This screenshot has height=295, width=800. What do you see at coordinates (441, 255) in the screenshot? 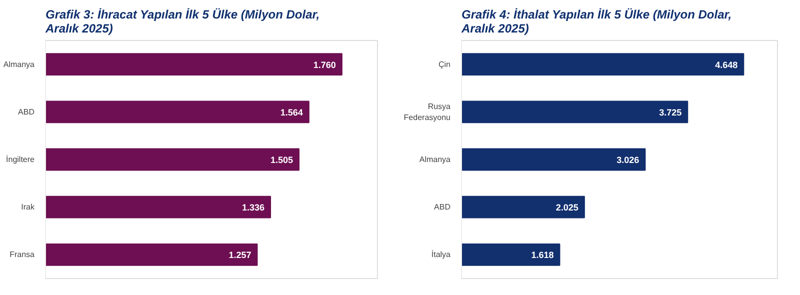
I see `y-tick-label: İtalya` at bounding box center [441, 255].